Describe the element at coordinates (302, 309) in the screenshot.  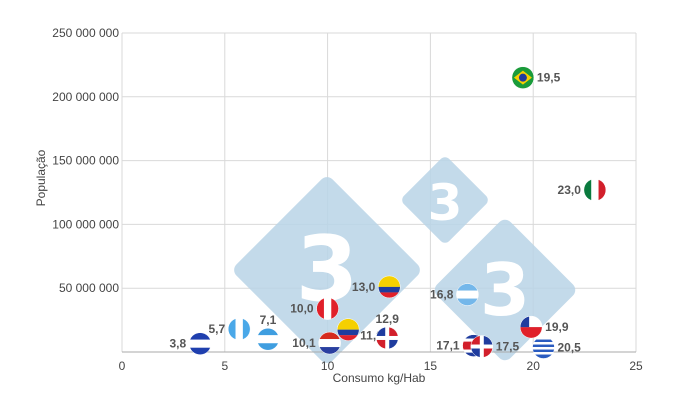
I see `data-label: 10,0` at that location.